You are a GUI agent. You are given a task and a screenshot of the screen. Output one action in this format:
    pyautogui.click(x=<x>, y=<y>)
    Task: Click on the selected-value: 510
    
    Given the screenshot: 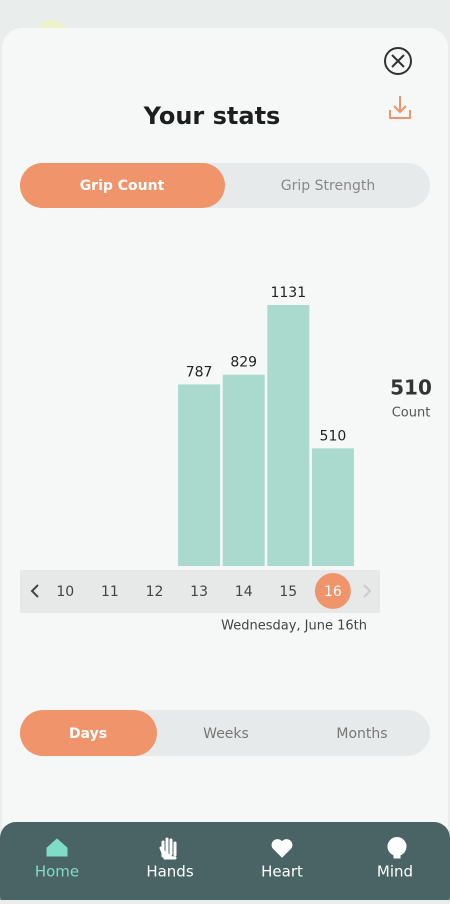 What is the action you would take?
    pyautogui.click(x=411, y=388)
    